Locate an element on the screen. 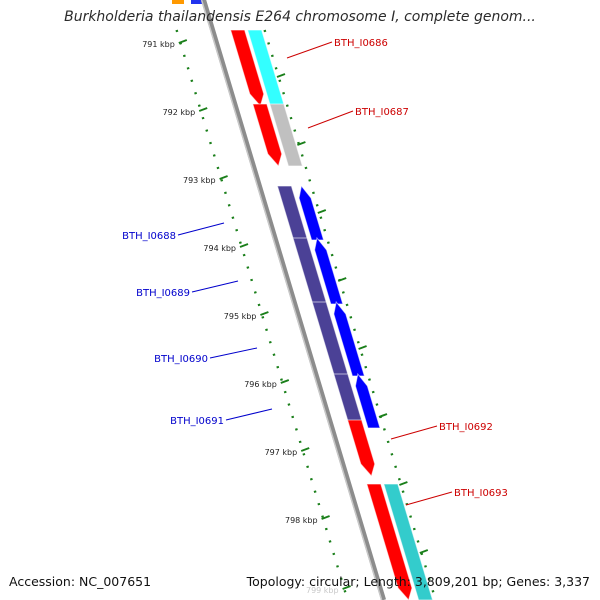 The image size is (600, 600). bth_i0687-label: BTH_I0687 is located at coordinates (382, 112).